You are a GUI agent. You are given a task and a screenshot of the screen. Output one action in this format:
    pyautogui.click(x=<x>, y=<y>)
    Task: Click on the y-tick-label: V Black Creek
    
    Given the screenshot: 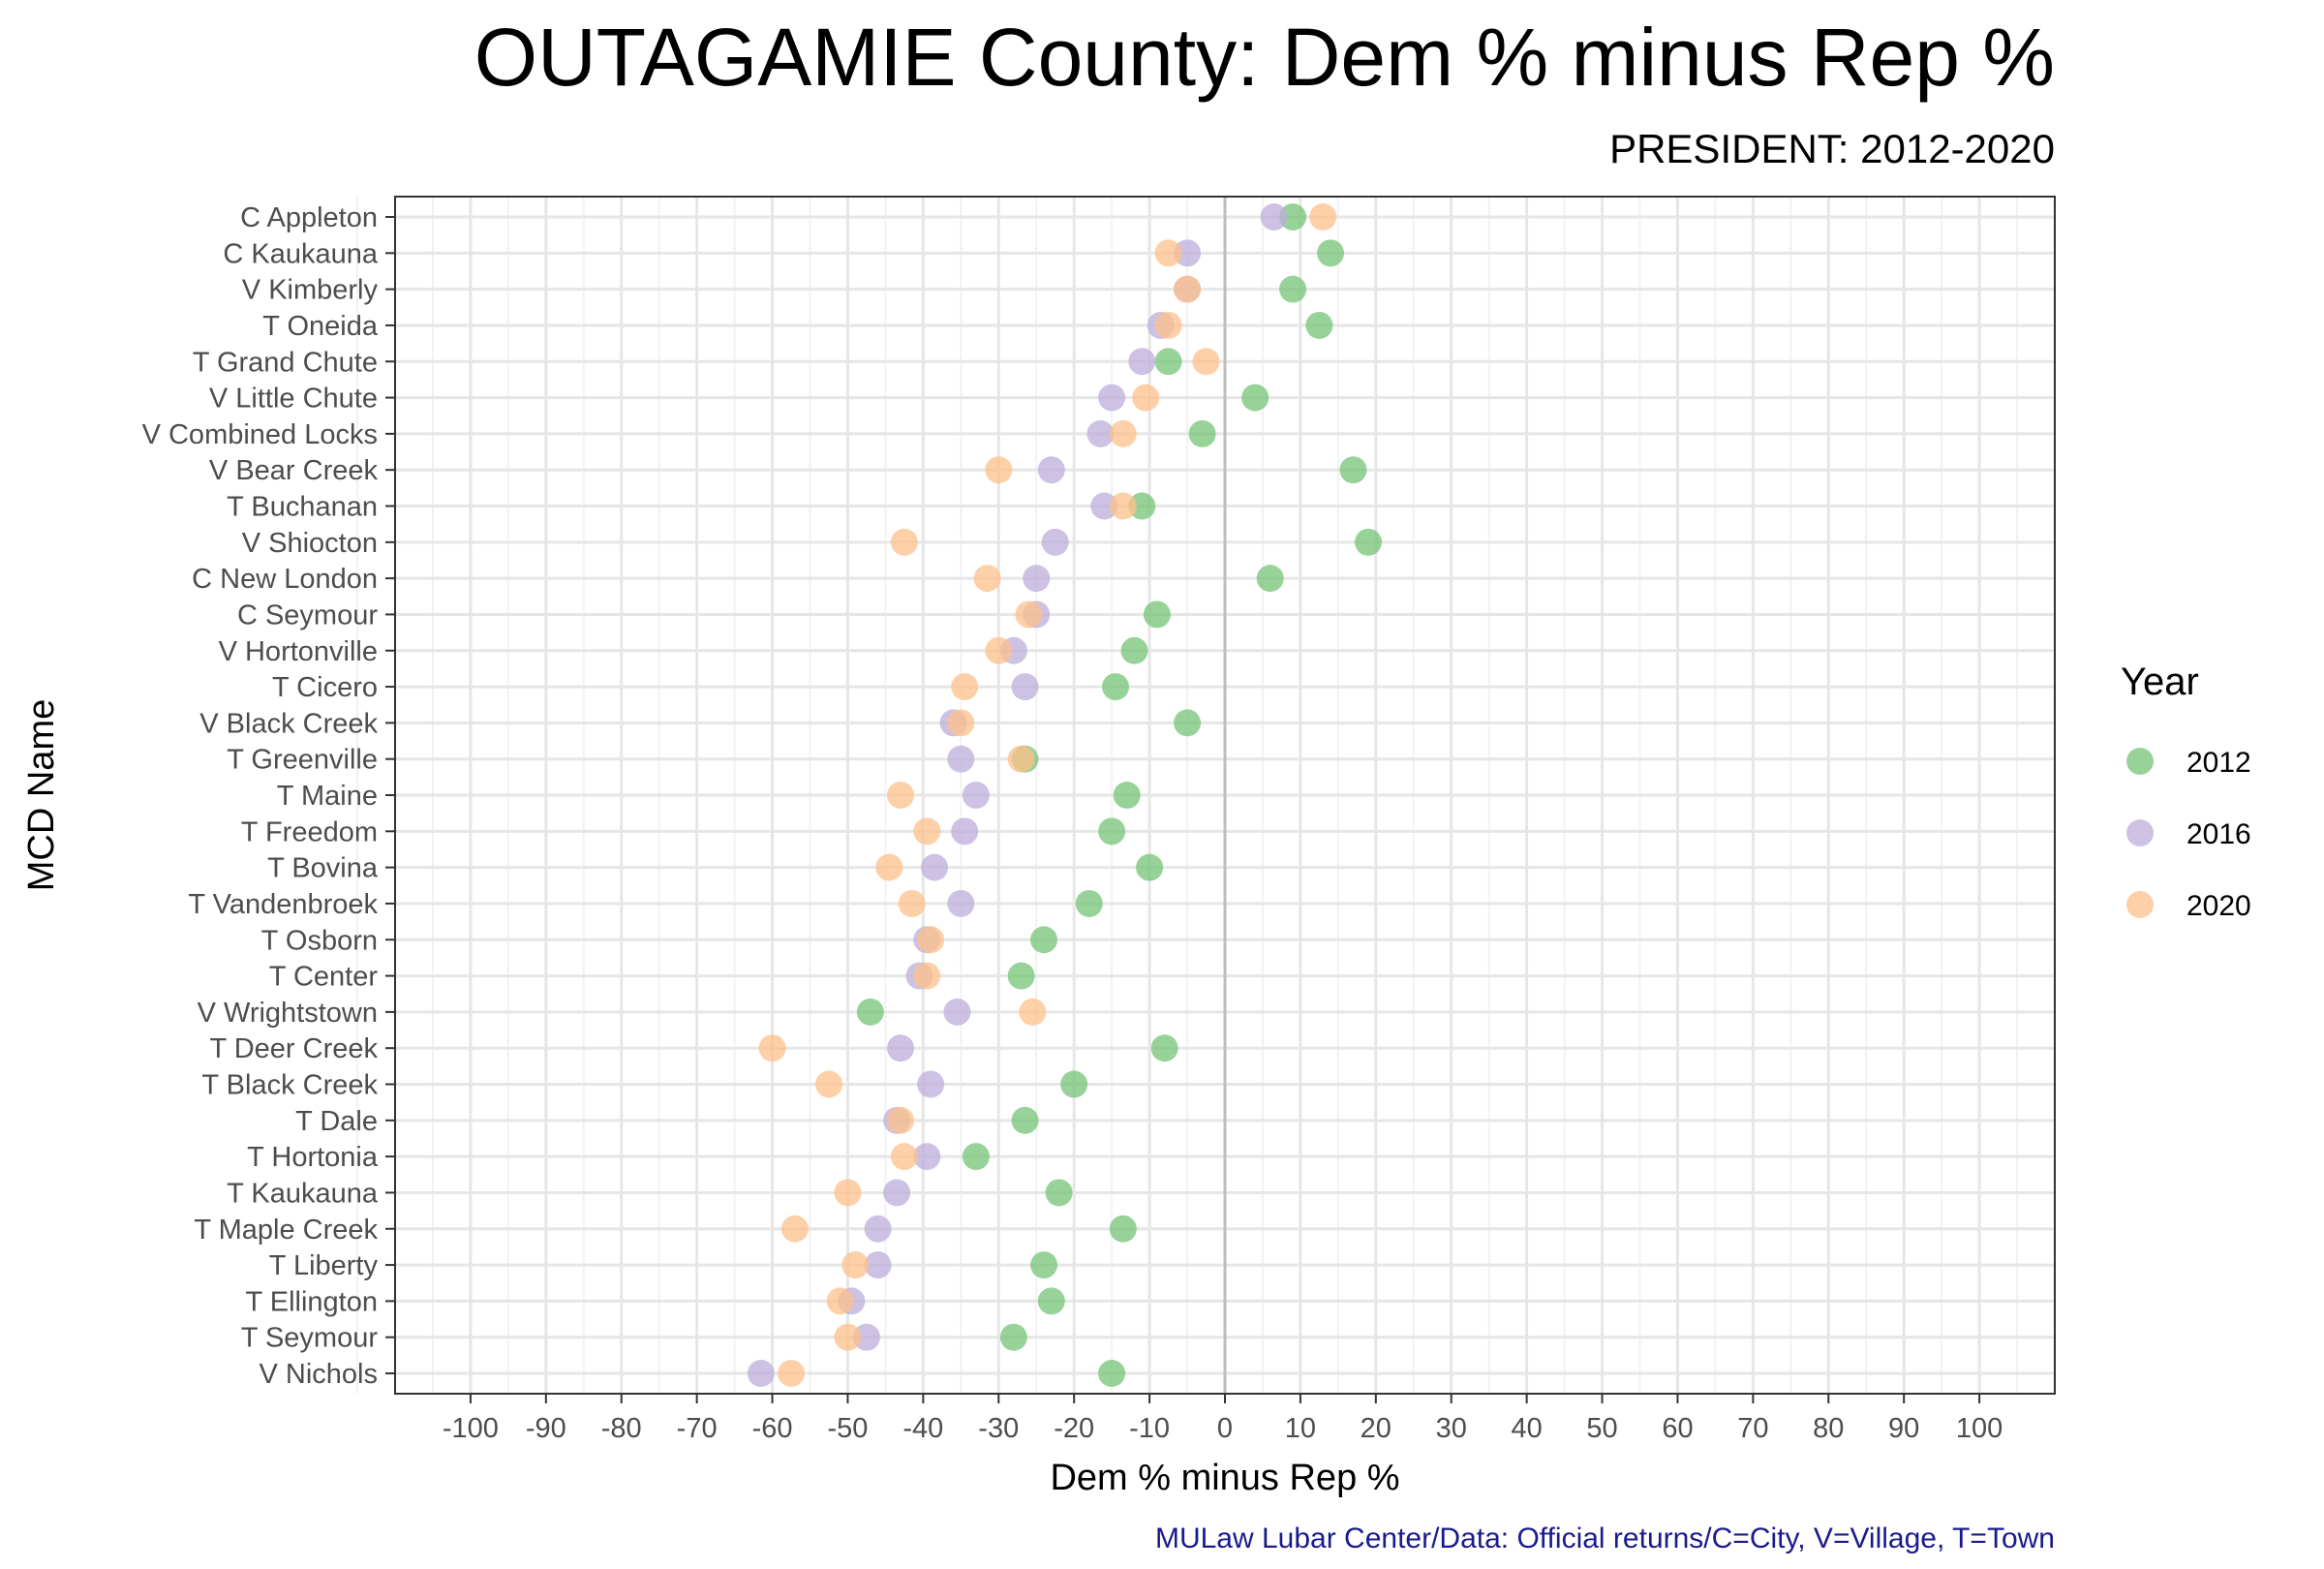 What is the action you would take?
    pyautogui.click(x=289, y=723)
    